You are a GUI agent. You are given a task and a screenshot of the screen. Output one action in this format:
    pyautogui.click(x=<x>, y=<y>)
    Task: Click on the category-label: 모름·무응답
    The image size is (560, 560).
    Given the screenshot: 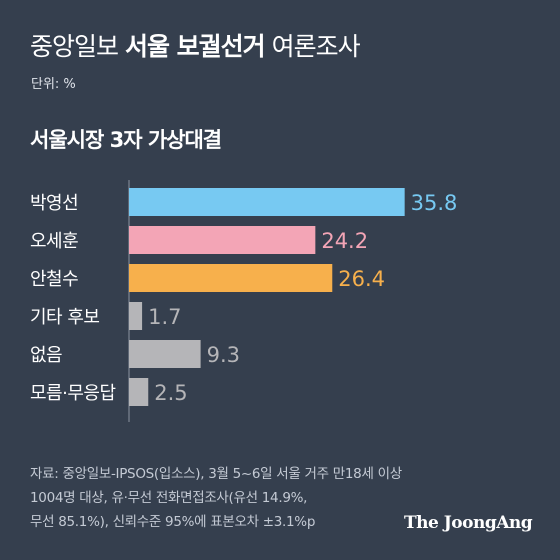 What is the action you would take?
    pyautogui.click(x=73, y=393)
    